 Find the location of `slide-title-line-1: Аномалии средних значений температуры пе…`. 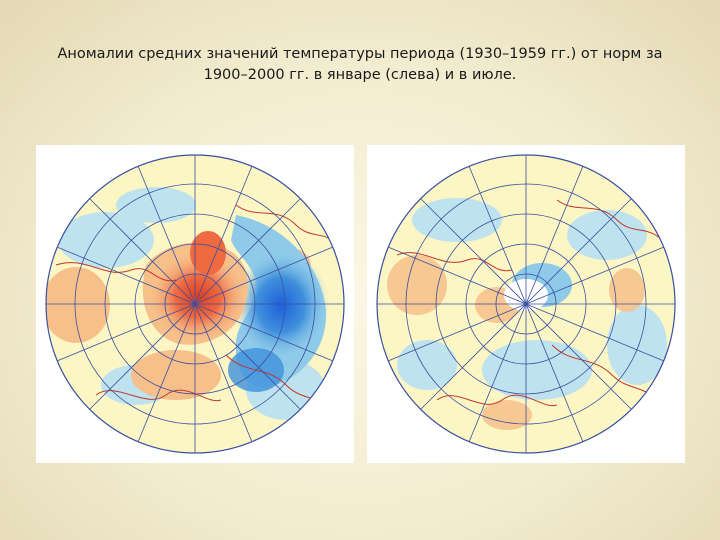

slide-title-line-1: Аномалии средних значений температуры пе… is located at coordinates (360, 54).